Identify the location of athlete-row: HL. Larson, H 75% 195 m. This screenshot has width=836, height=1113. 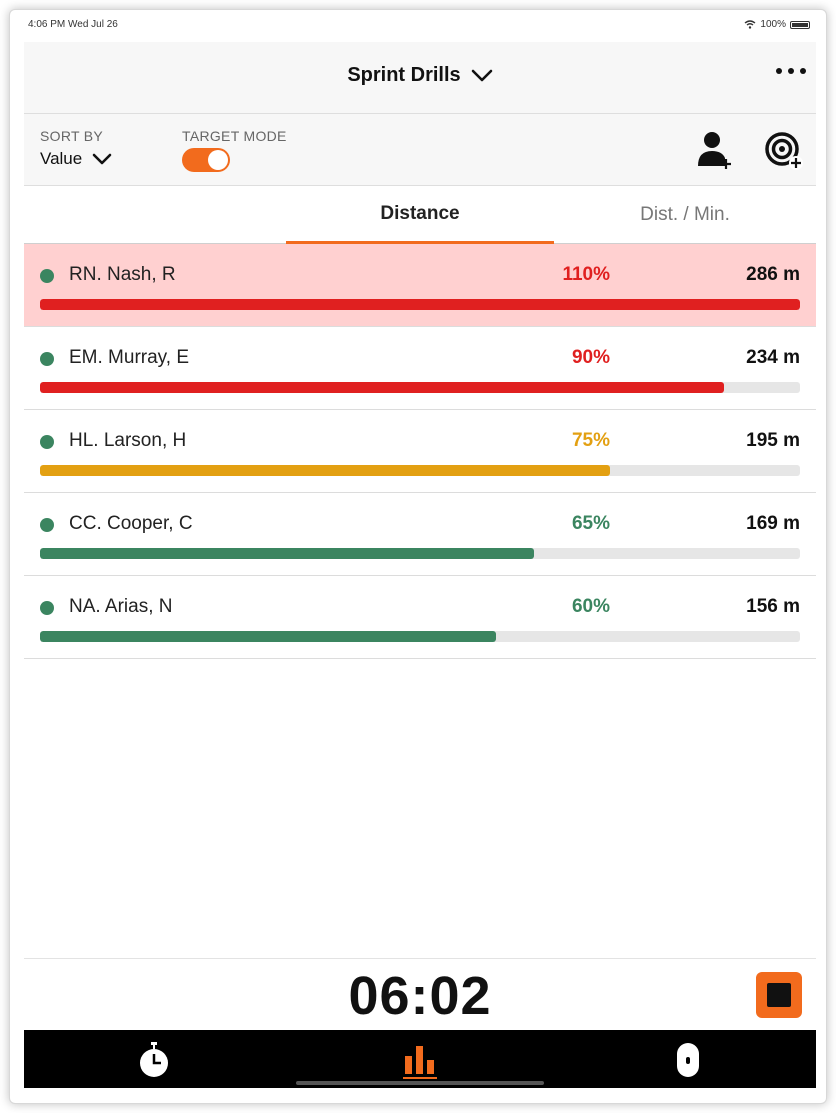
(420, 451).